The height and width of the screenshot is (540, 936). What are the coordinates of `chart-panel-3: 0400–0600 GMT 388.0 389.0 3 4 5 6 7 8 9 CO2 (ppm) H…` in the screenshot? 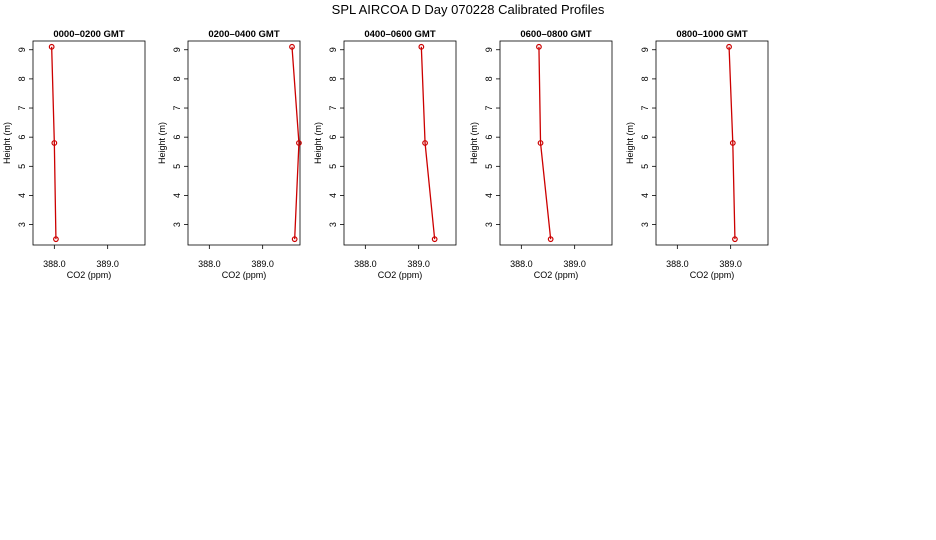 It's located at (385, 154).